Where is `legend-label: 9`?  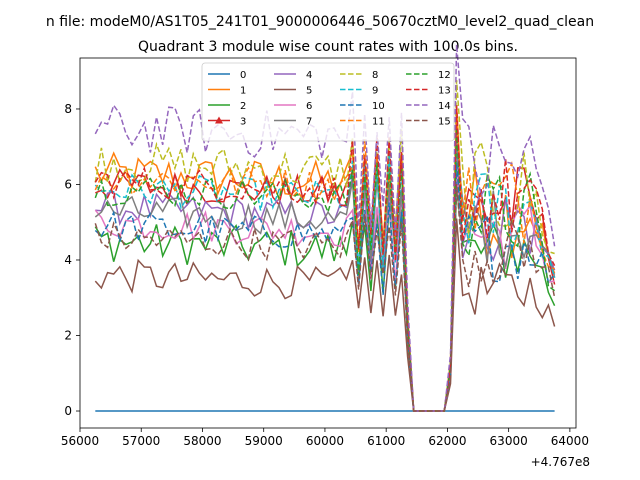
legend-label: 9 is located at coordinates (375, 91).